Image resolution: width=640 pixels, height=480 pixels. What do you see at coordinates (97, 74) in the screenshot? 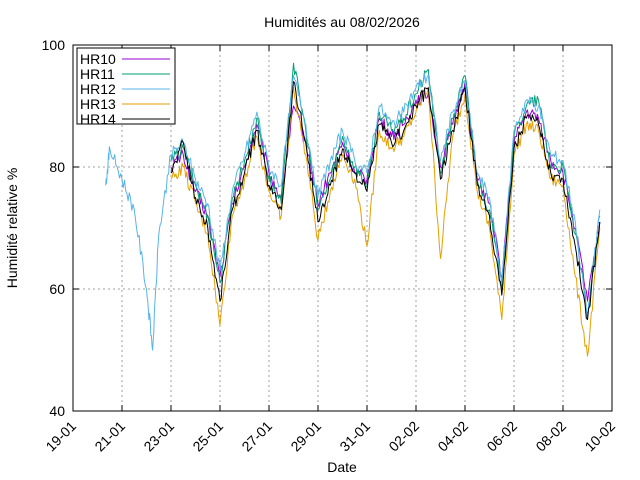
I see `legend-label: HR11` at bounding box center [97, 74].